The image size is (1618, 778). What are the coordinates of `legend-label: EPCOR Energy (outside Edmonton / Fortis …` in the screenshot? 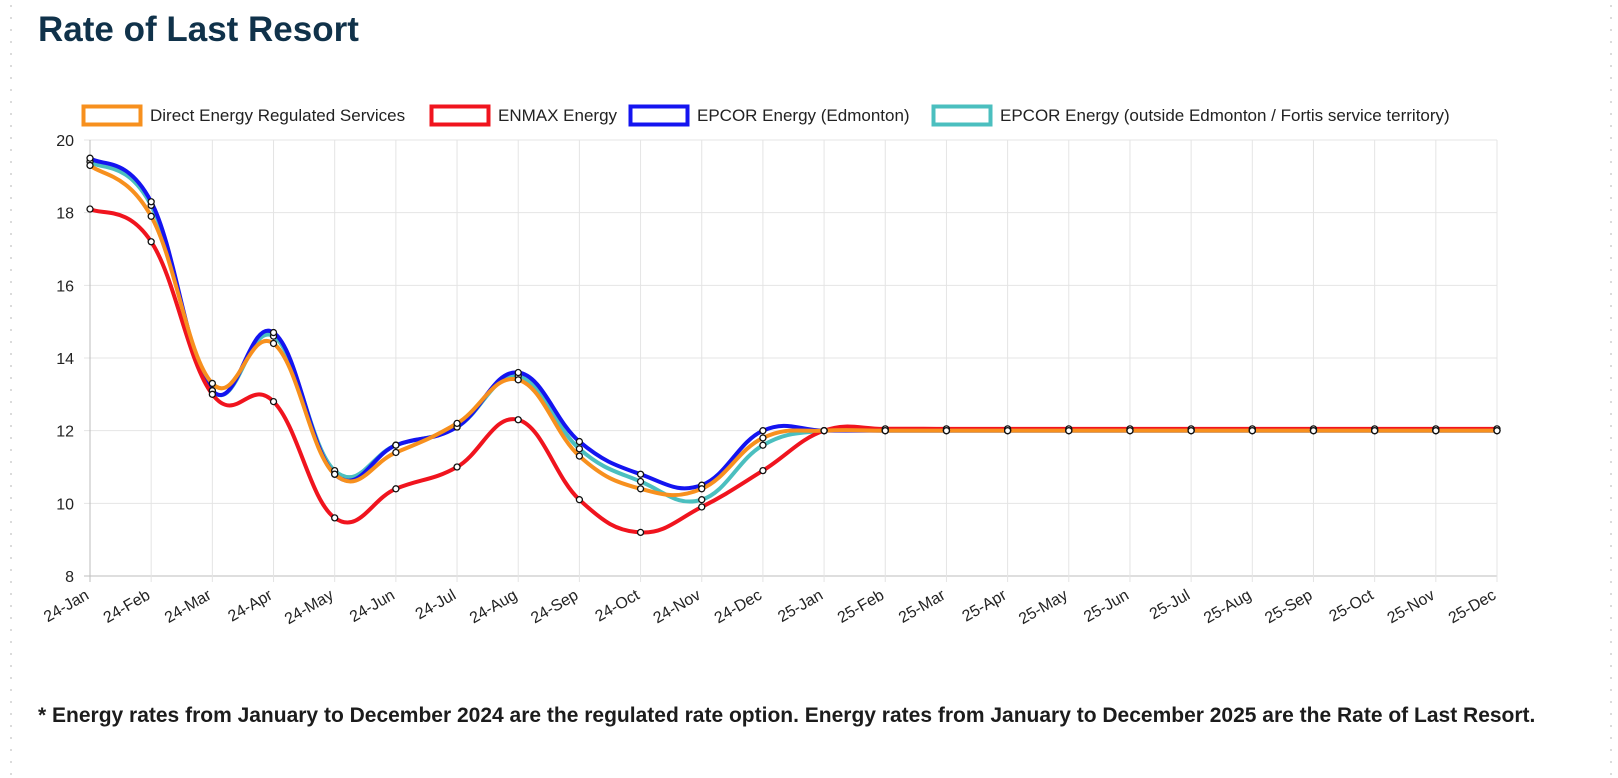 It's located at (1225, 115).